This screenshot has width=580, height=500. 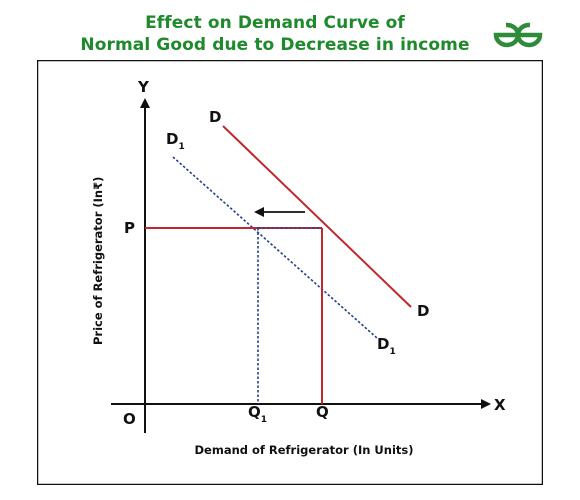 I want to click on x-axis-letter: X, so click(x=500, y=405).